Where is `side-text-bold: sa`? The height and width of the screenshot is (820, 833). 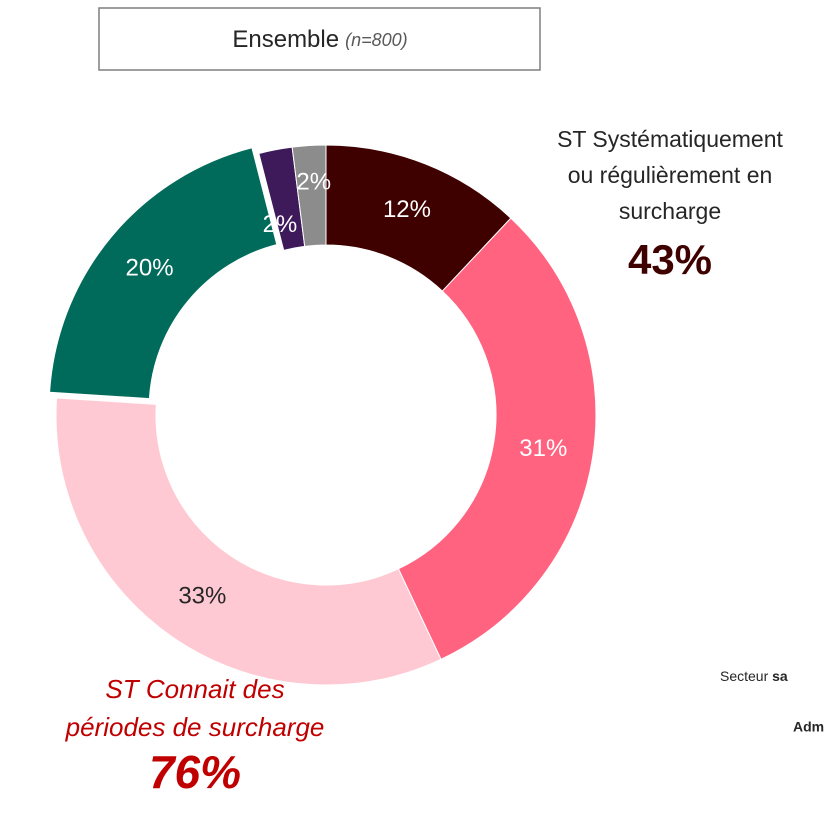
side-text-bold: sa is located at coordinates (780, 676).